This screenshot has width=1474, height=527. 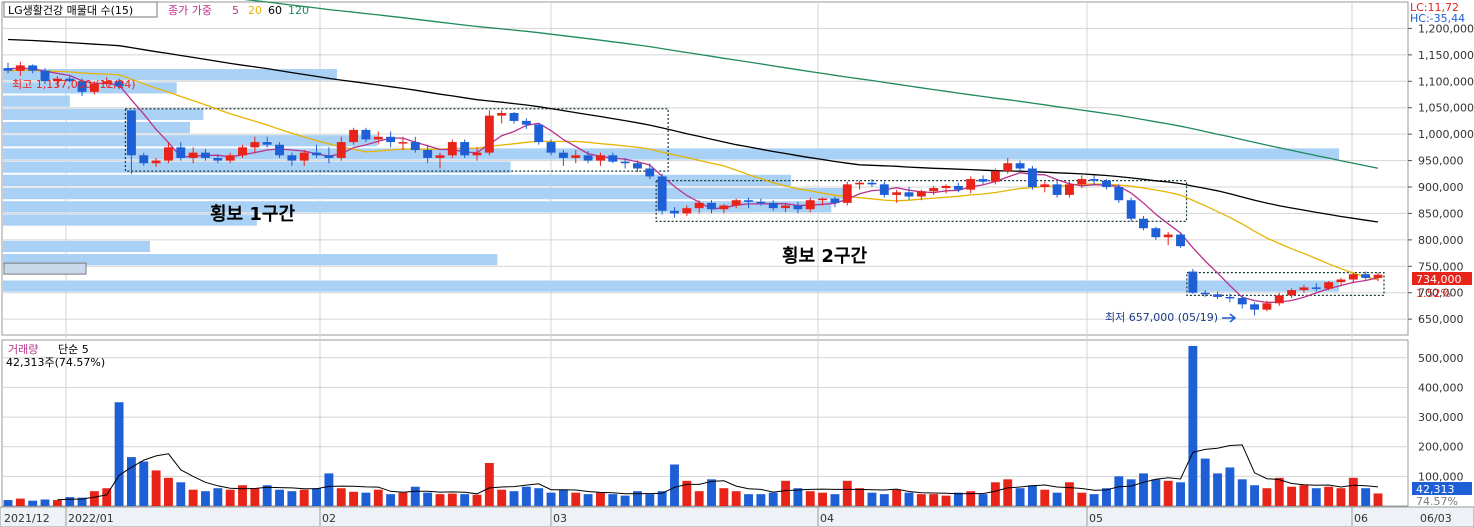 I want to click on title-box, so click(x=80, y=9).